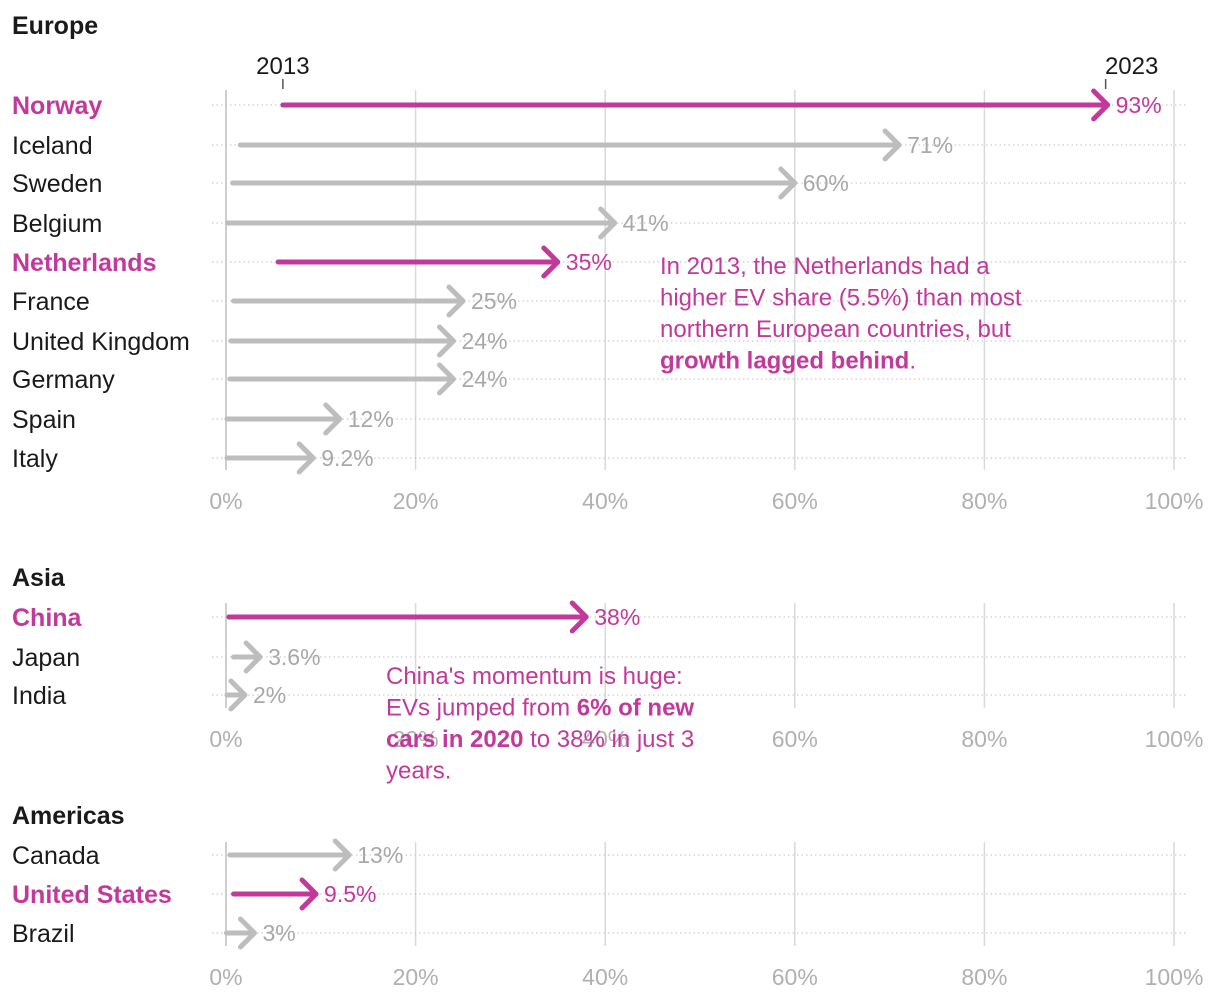  What do you see at coordinates (912, 361) in the screenshot?
I see `annotation-segment: .` at bounding box center [912, 361].